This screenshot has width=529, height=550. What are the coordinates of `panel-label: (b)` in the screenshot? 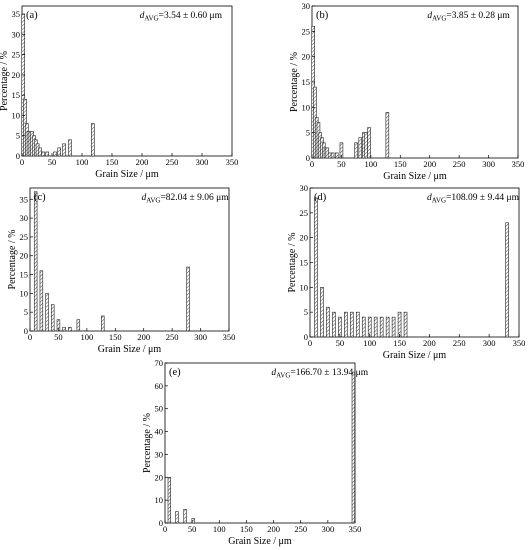 It's located at (322, 15).